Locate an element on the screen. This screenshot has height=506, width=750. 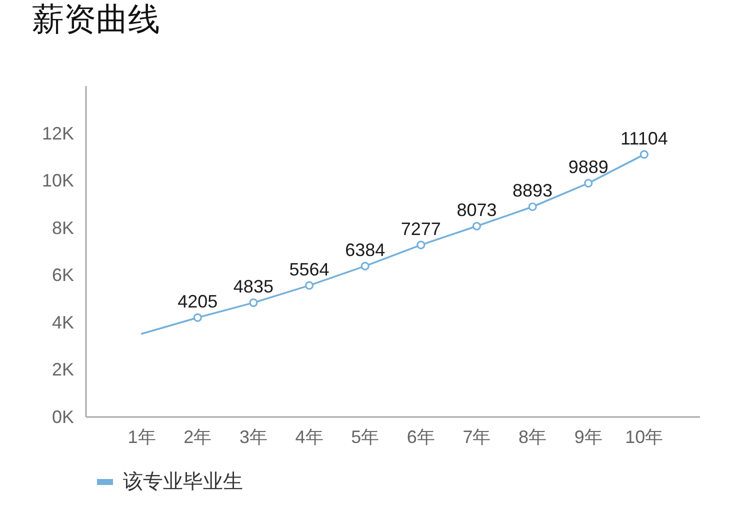
title: 薪资曲线 is located at coordinates (96, 19).